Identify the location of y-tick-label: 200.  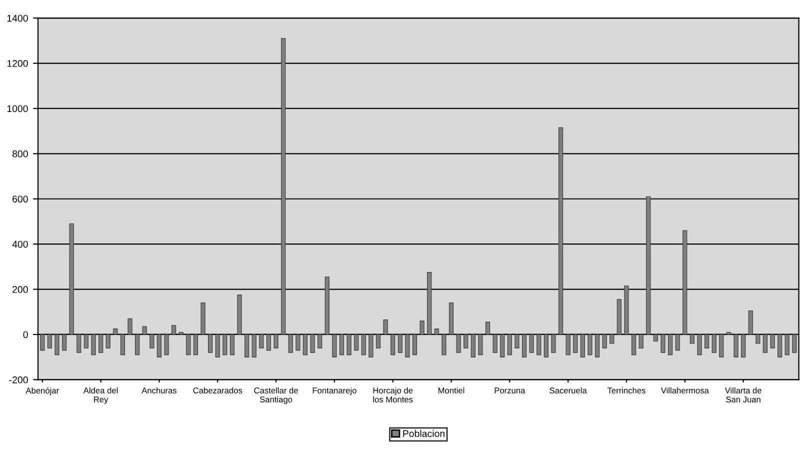
(20, 289).